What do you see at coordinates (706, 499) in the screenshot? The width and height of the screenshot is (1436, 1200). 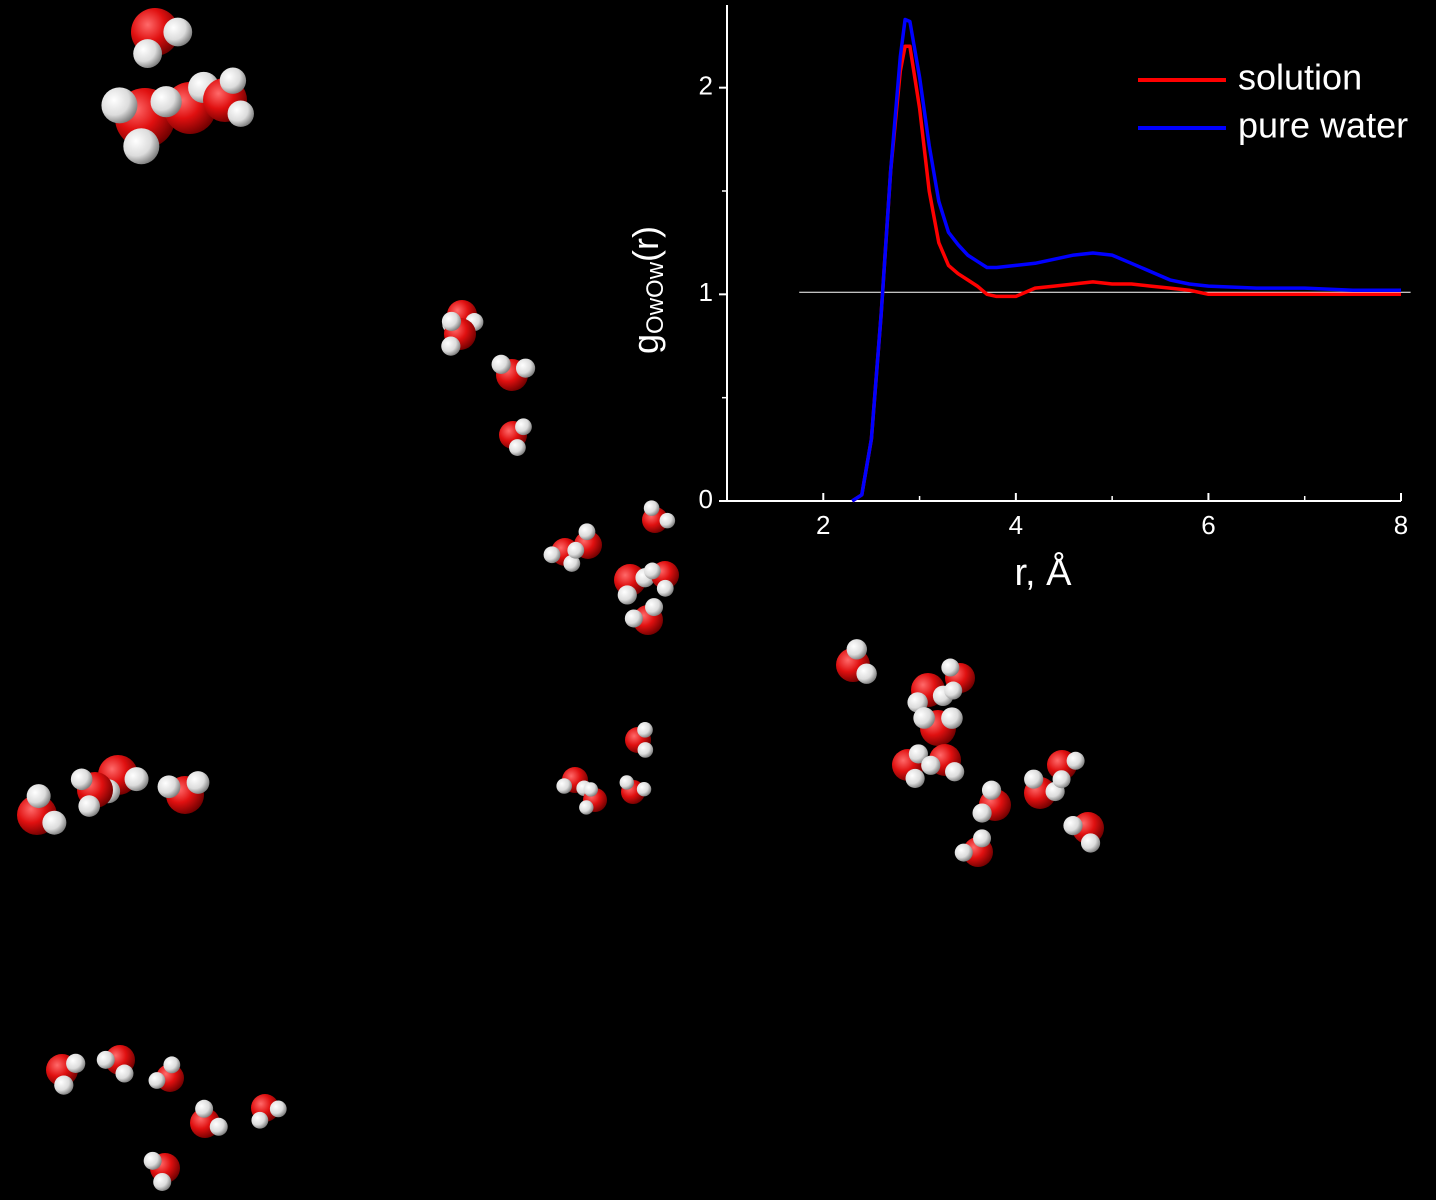 I see `y-tick-label: 0` at bounding box center [706, 499].